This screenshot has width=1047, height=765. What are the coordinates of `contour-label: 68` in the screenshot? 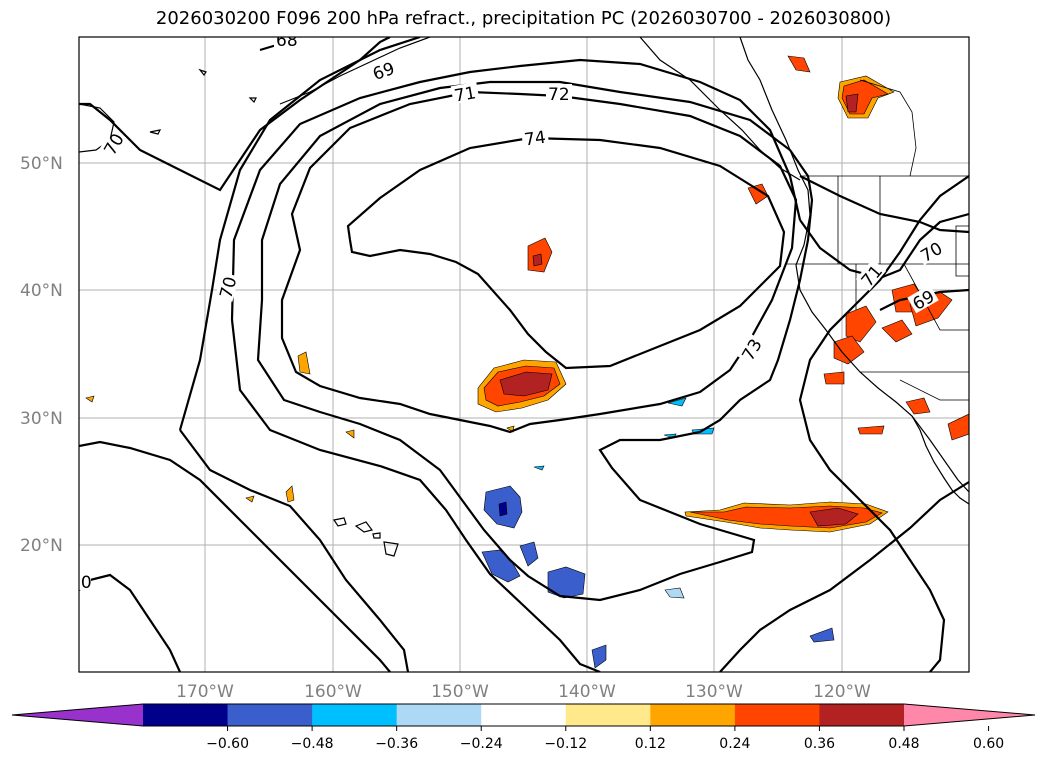 It's located at (287, 41).